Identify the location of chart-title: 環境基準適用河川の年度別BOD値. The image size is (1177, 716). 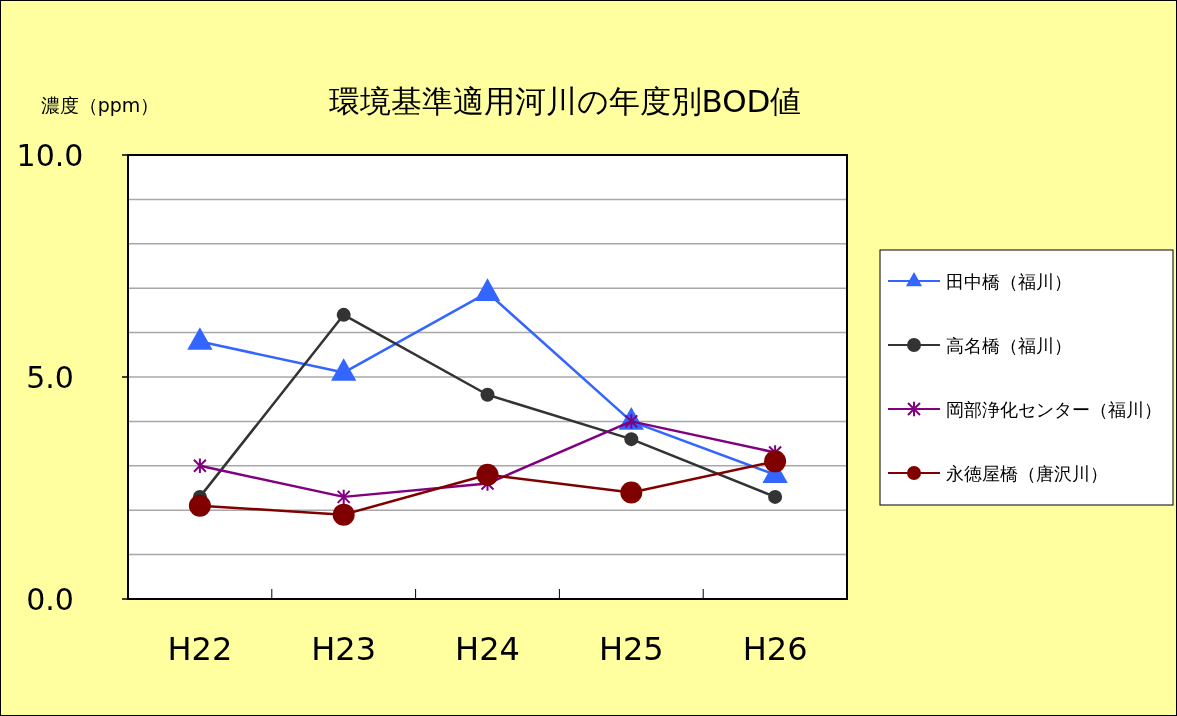
(565, 101).